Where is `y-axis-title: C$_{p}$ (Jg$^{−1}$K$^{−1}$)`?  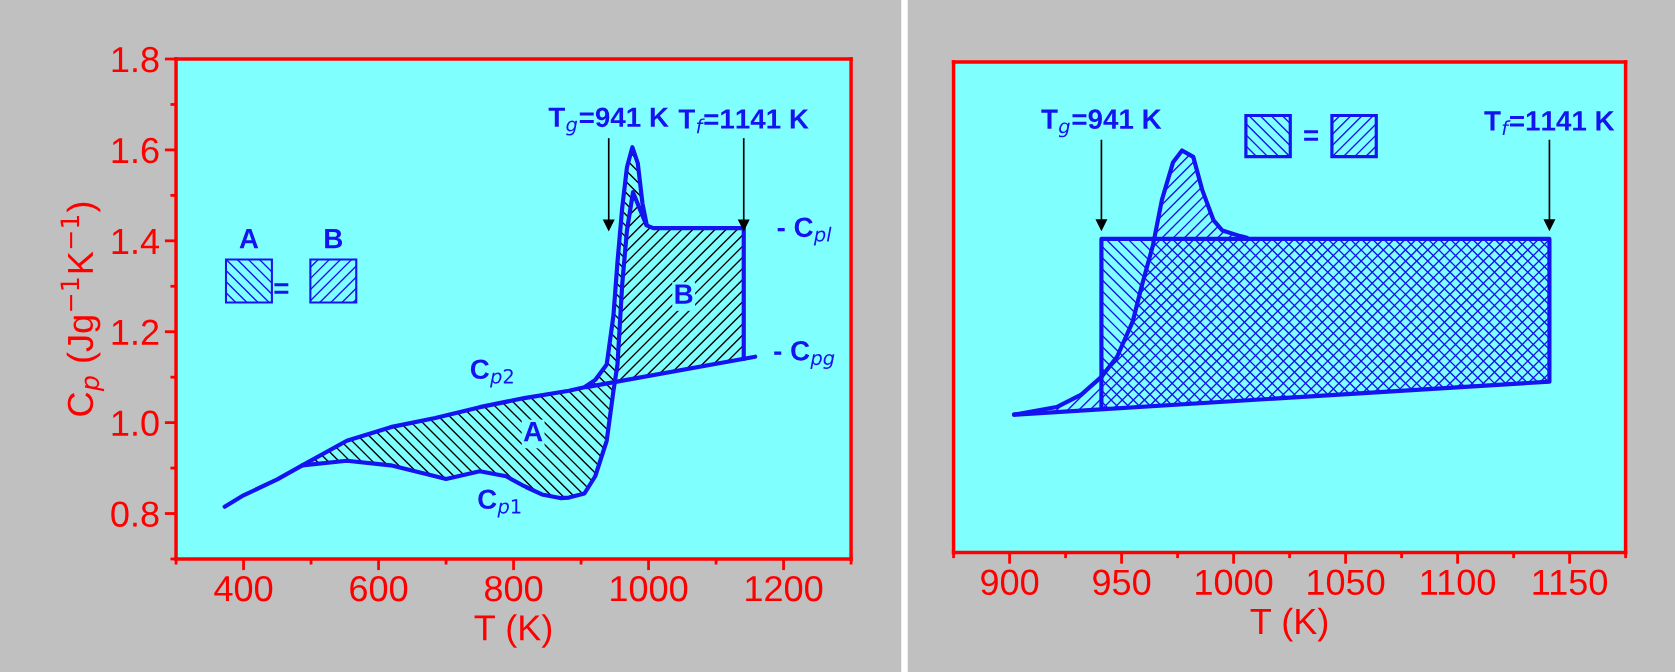
y-axis-title: C$_{p}$ (Jg$^{−1}$K$^{−1}$) is located at coordinates (82, 309).